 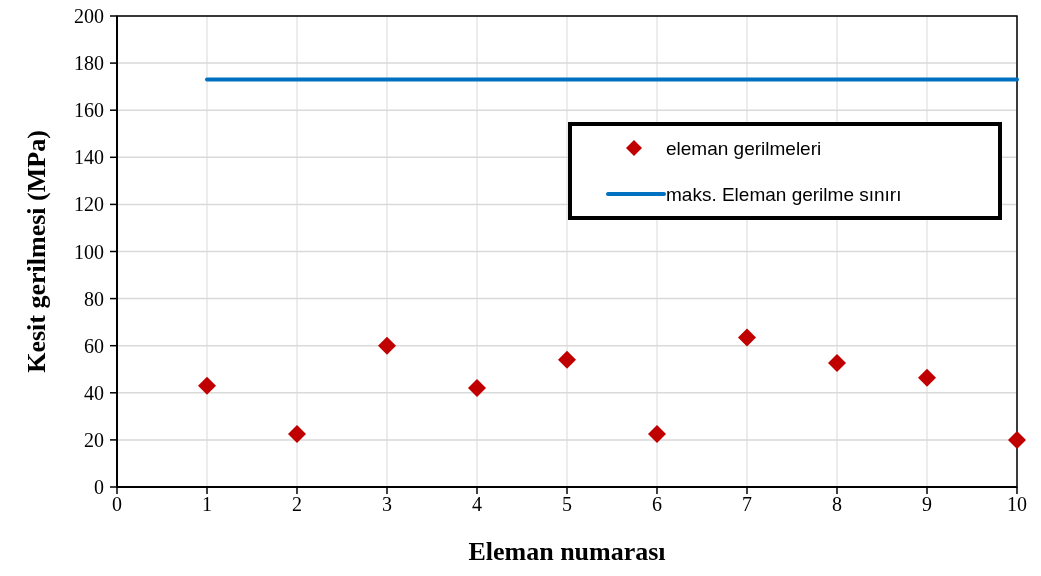 I want to click on x-tick-label: 5, so click(x=567, y=504).